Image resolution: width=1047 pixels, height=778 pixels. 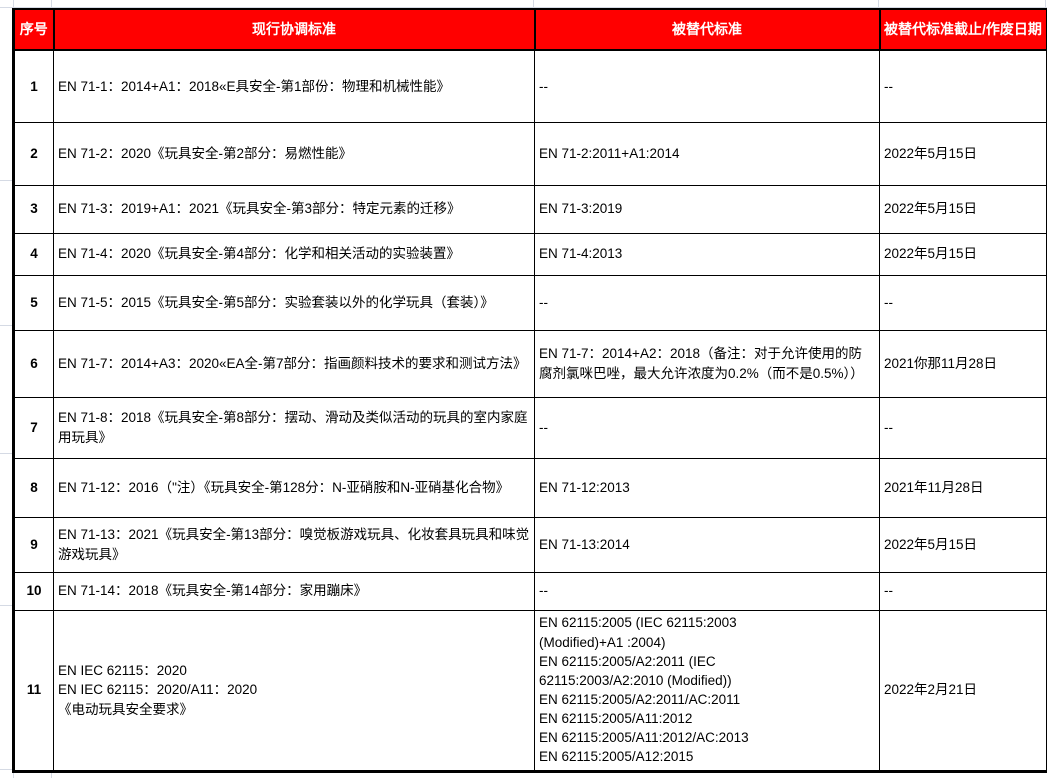 What do you see at coordinates (6, 769) in the screenshot?
I see `gridline-bottom-left` at bounding box center [6, 769].